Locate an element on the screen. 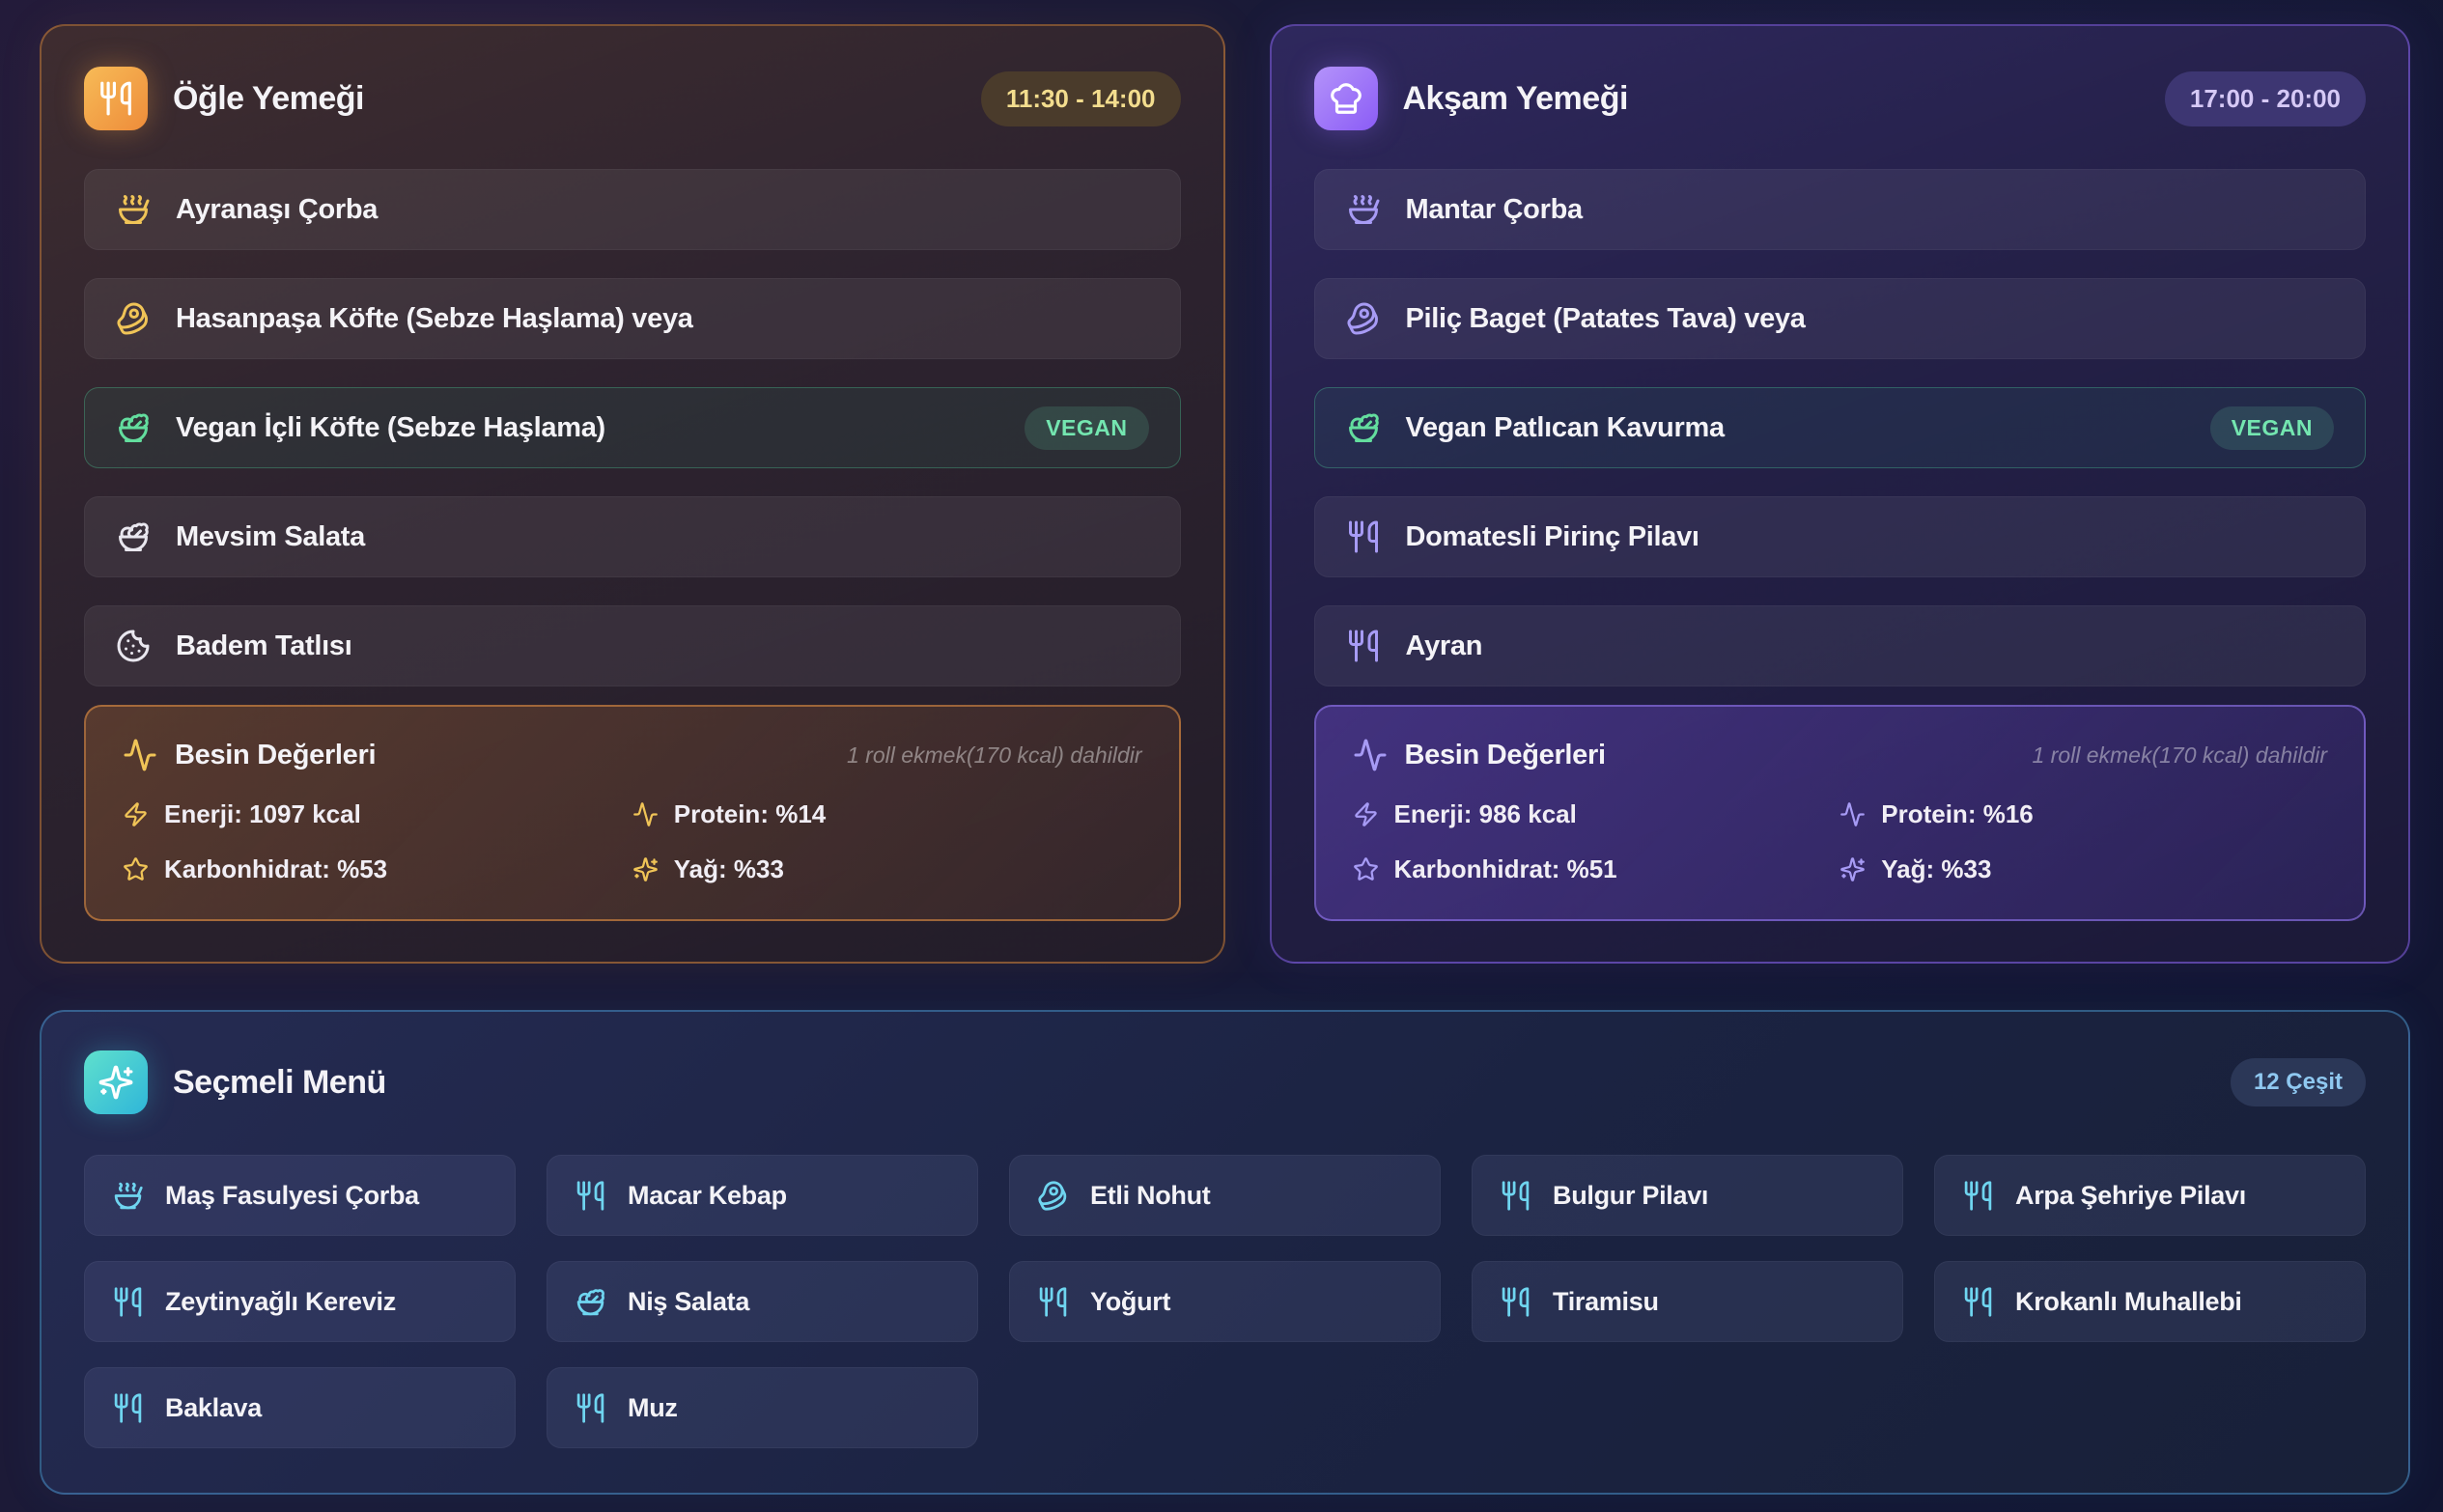 Image resolution: width=2443 pixels, height=1512 pixels. menu-item-row: Bulgur Pilavı is located at coordinates (1687, 1196).